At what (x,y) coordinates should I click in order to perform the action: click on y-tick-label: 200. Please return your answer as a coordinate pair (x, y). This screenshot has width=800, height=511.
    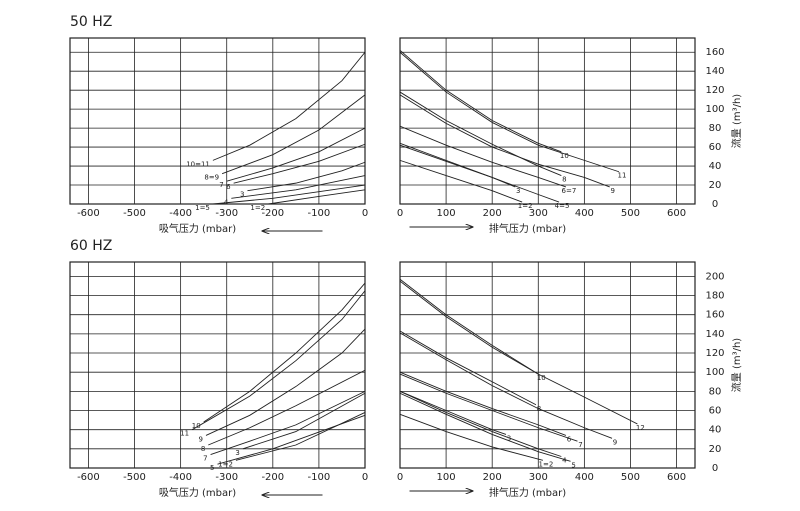
    Looking at the image, I should click on (714, 276).